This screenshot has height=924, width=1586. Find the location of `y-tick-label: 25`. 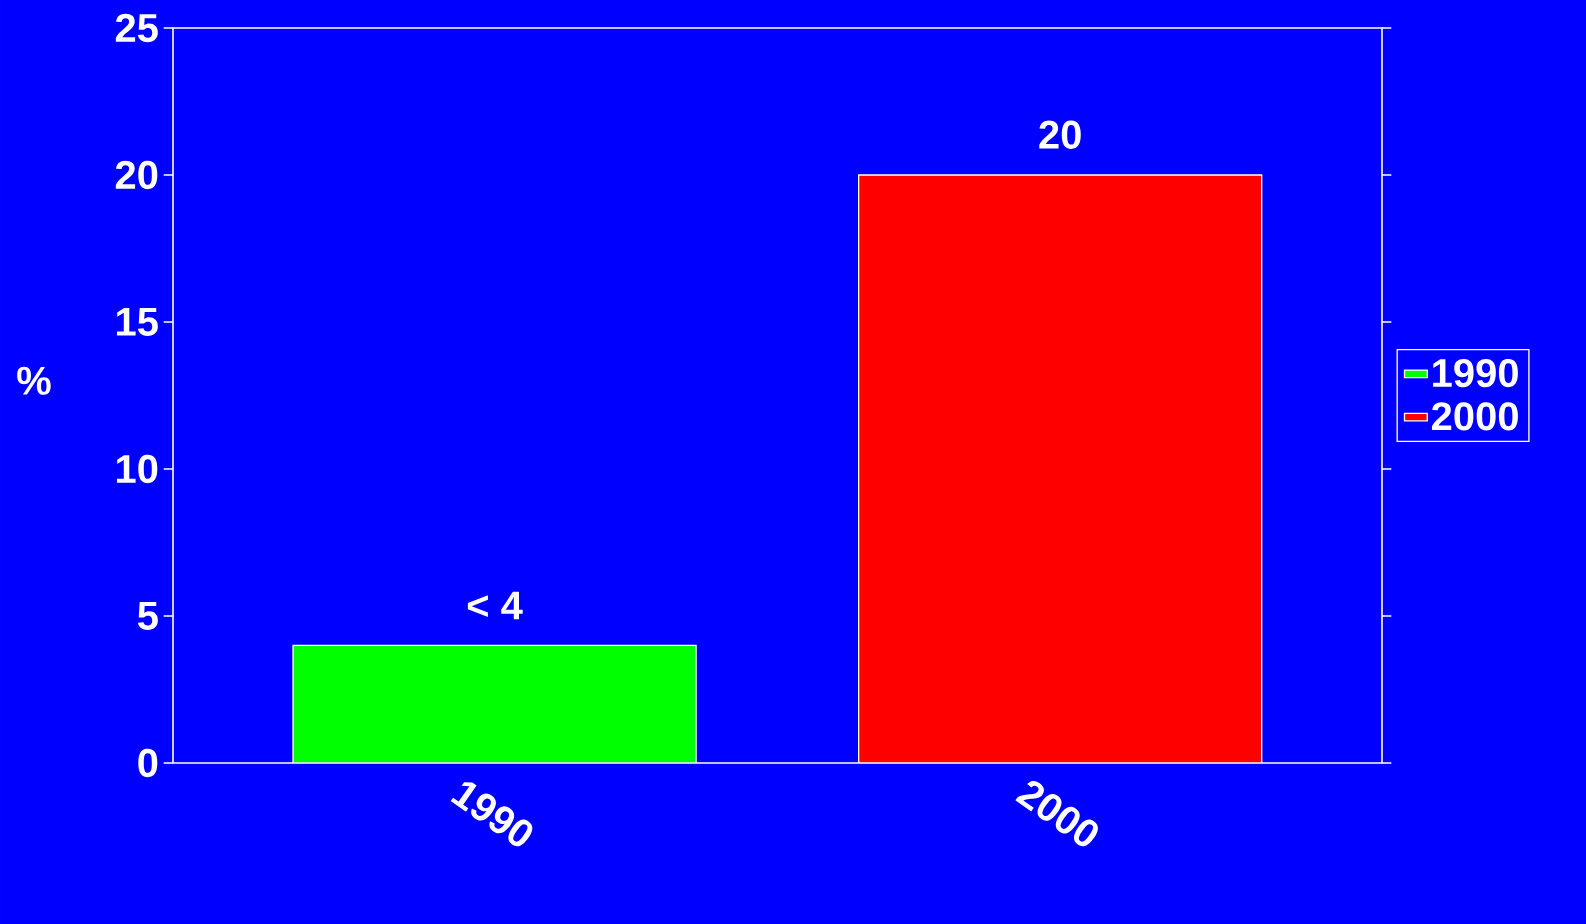

y-tick-label: 25 is located at coordinates (136, 28).